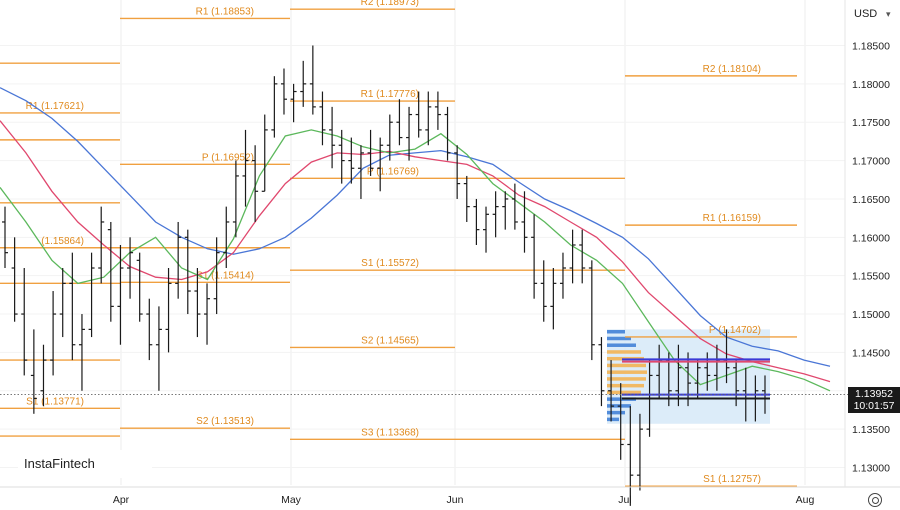 The width and height of the screenshot is (900, 510). What do you see at coordinates (888, 14) in the screenshot?
I see `chevron-down-icon: ▾` at bounding box center [888, 14].